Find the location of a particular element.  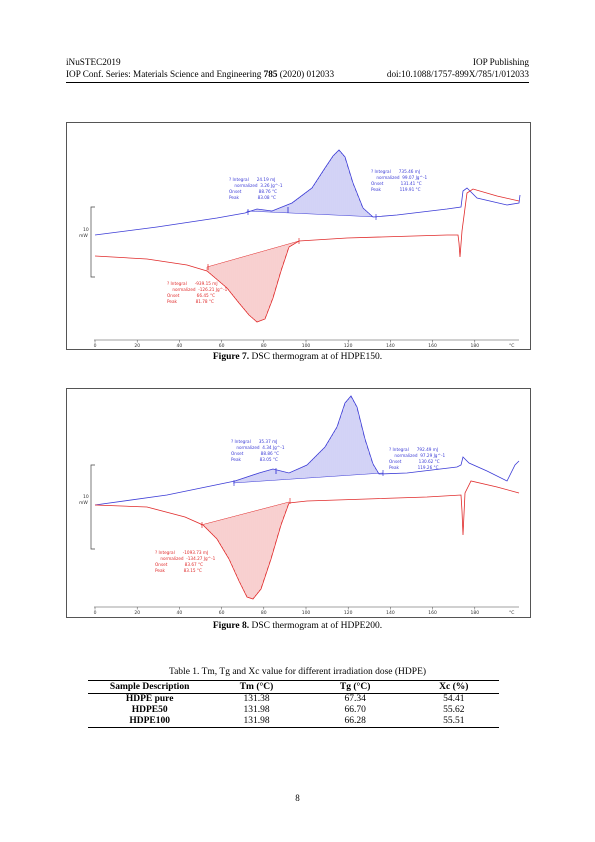

table-row: HDPE50 131.98 66.70 55.62 is located at coordinates (293, 710).